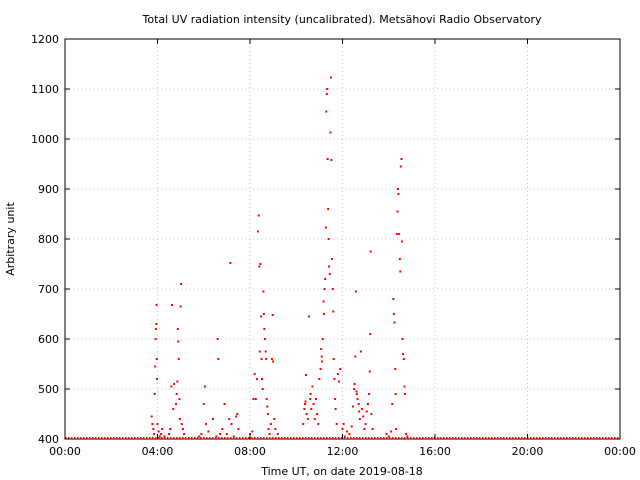 This screenshot has width=640, height=480. I want to click on y-tick-label: 1000, so click(45, 139).